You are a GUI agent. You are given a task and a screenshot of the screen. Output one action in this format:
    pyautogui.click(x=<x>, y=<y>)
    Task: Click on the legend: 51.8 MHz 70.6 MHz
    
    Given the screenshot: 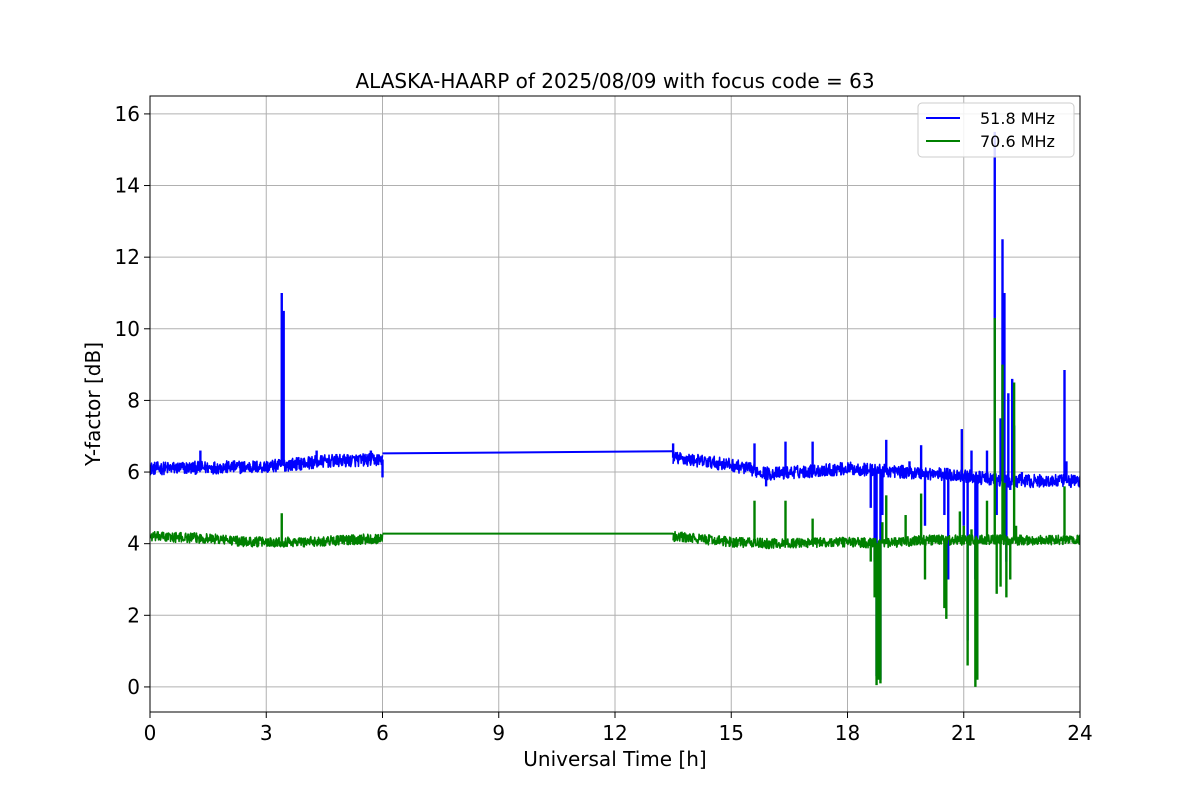 What is the action you would take?
    pyautogui.click(x=996, y=130)
    